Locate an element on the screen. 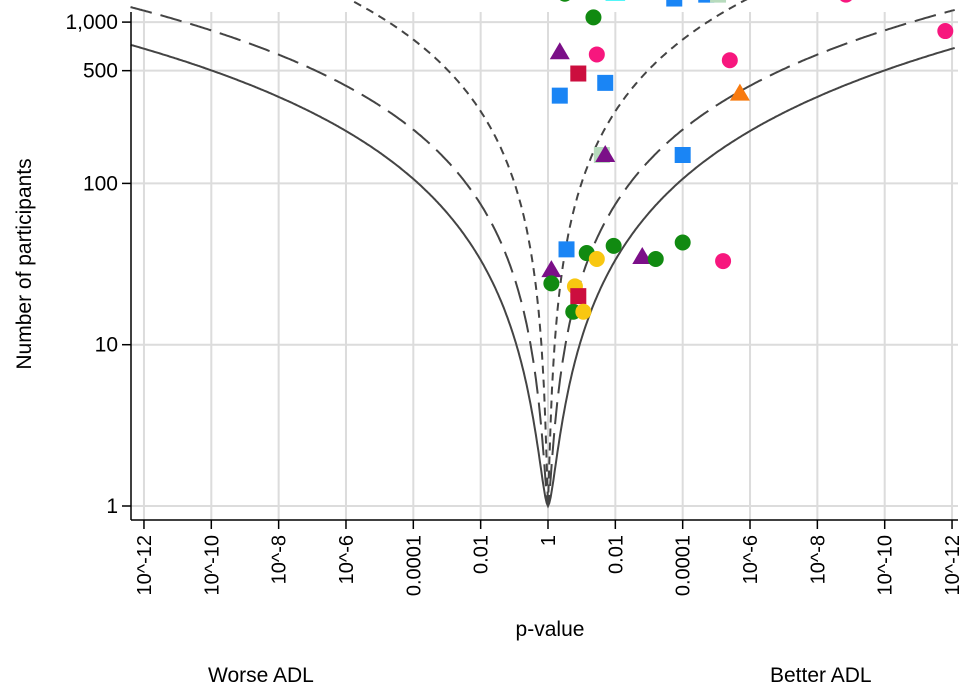 Image resolution: width=960 pixels, height=692 pixels. y-tick-label: 1 is located at coordinates (112, 506).